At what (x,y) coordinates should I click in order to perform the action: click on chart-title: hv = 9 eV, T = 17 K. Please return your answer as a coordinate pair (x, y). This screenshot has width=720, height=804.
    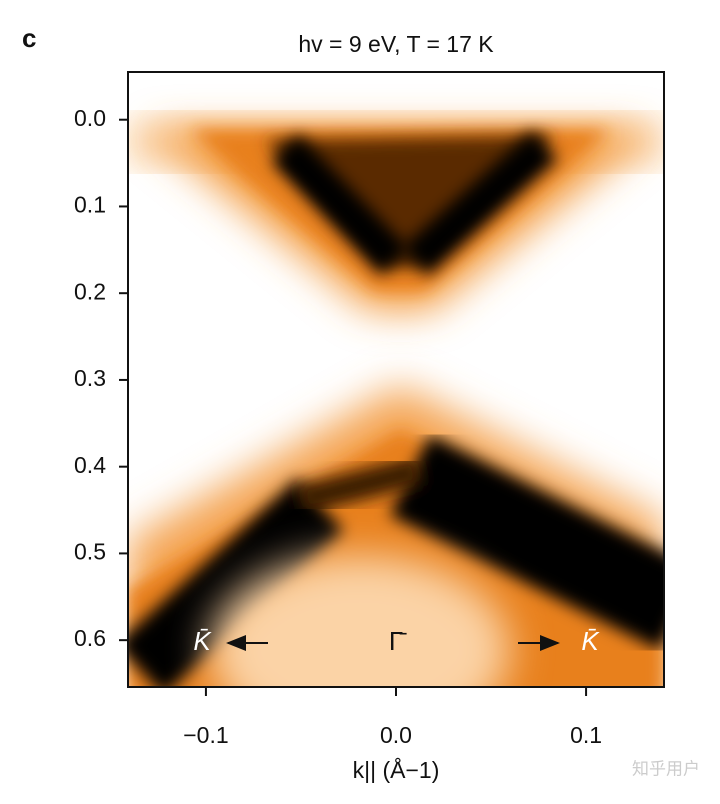
    Looking at the image, I should click on (396, 44).